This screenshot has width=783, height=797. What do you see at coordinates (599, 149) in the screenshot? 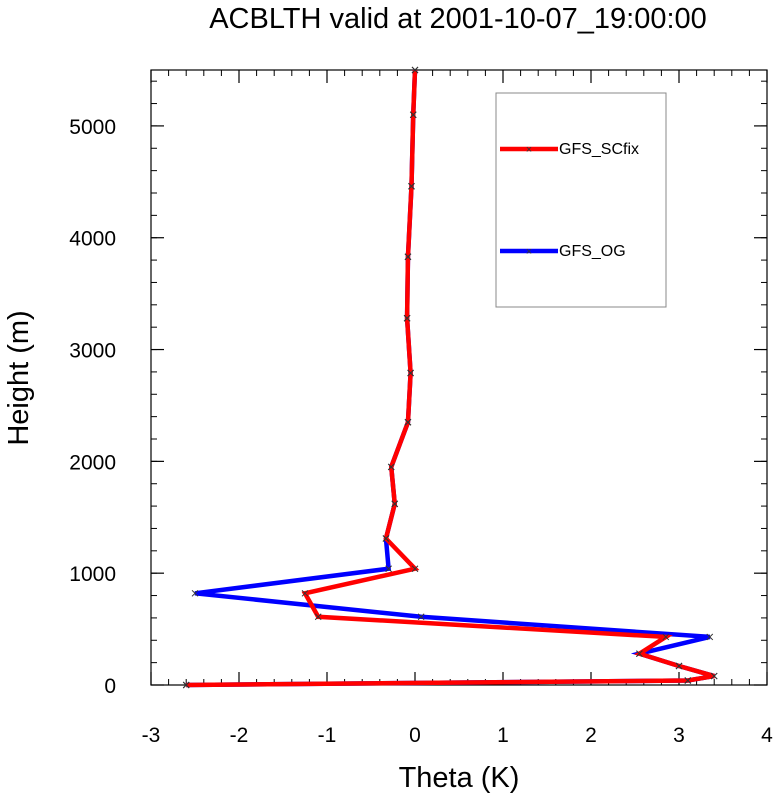
I see `legend-label-scfix: GFS_SCfix` at bounding box center [599, 149].